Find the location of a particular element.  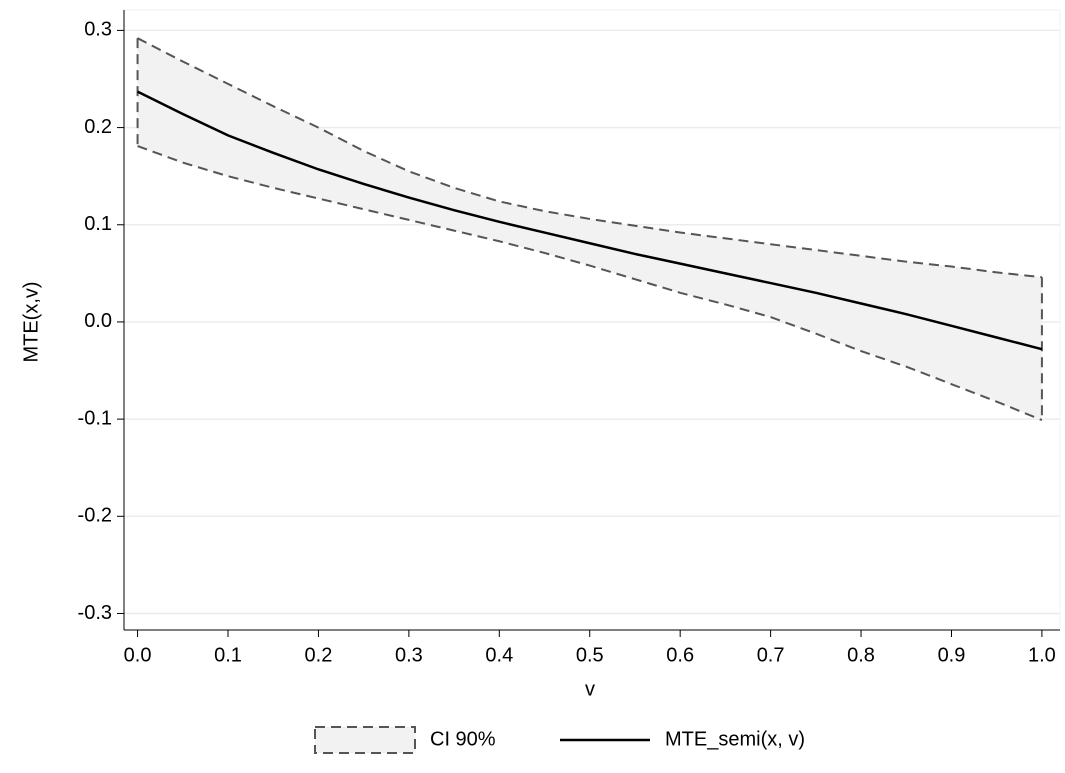

legend-key is located at coordinates (365, 740).